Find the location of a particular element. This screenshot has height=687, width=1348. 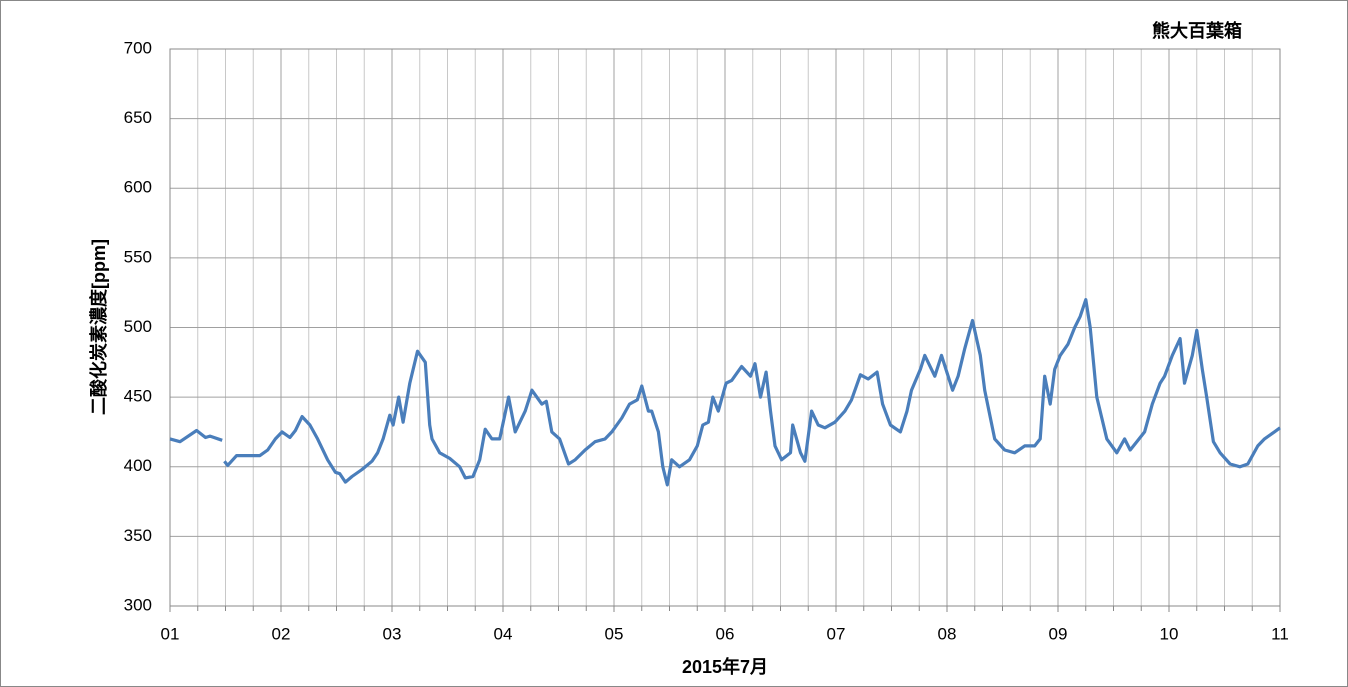

chart-title: 熊大百葉箱 is located at coordinates (1197, 30).